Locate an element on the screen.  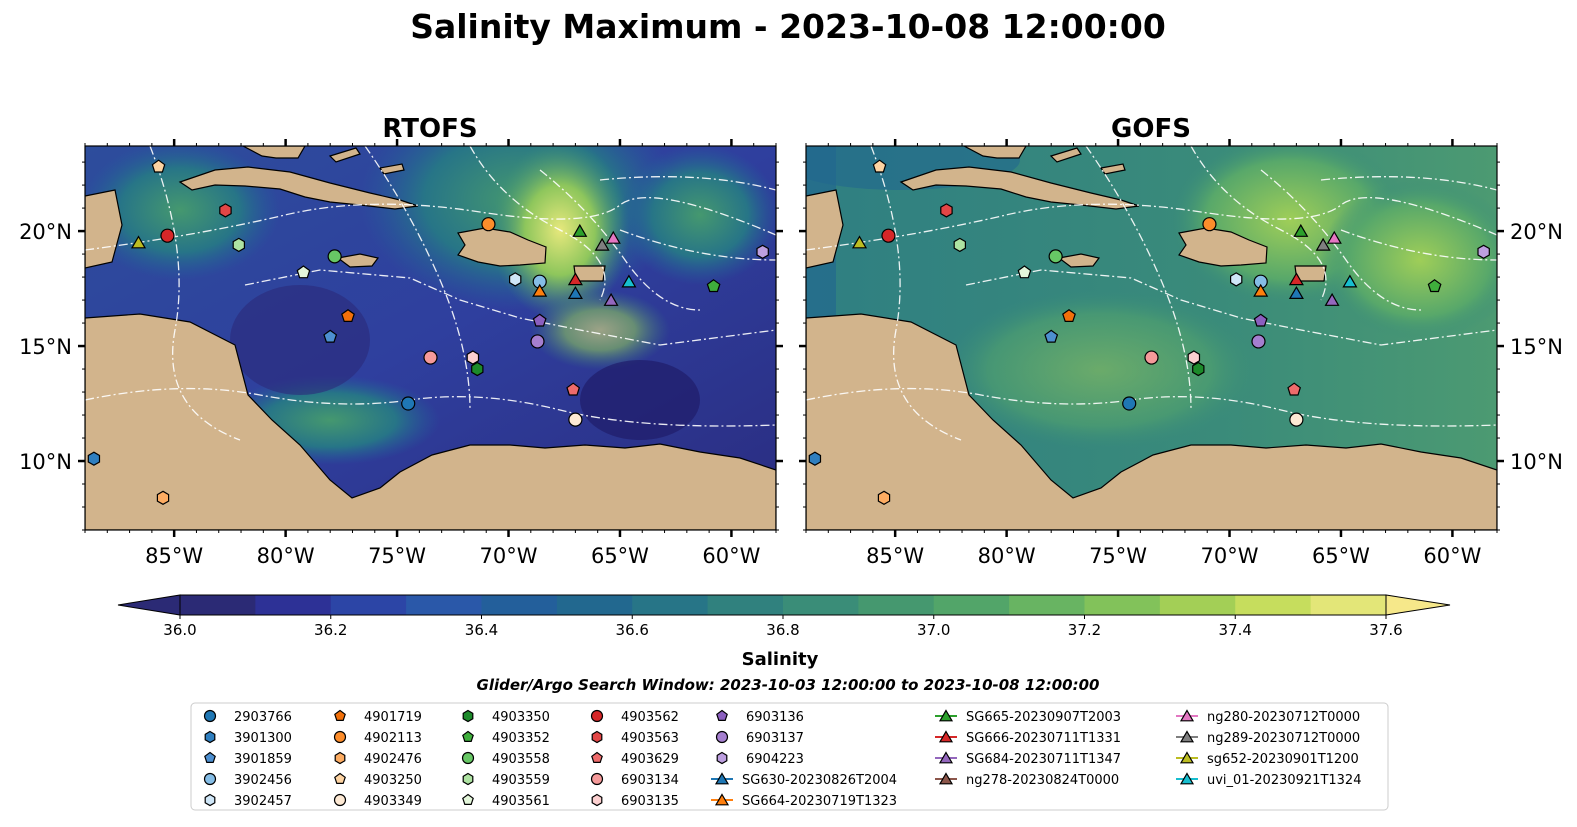
legend-label: 6903137 is located at coordinates (775, 738).